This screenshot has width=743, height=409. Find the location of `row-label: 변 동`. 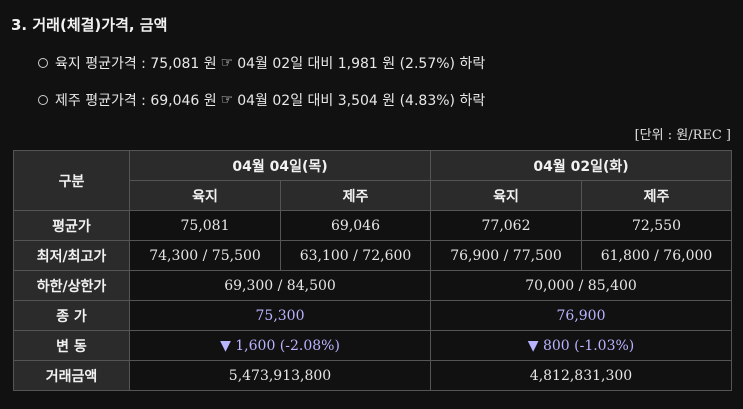

row-label: 변 동 is located at coordinates (71, 345).